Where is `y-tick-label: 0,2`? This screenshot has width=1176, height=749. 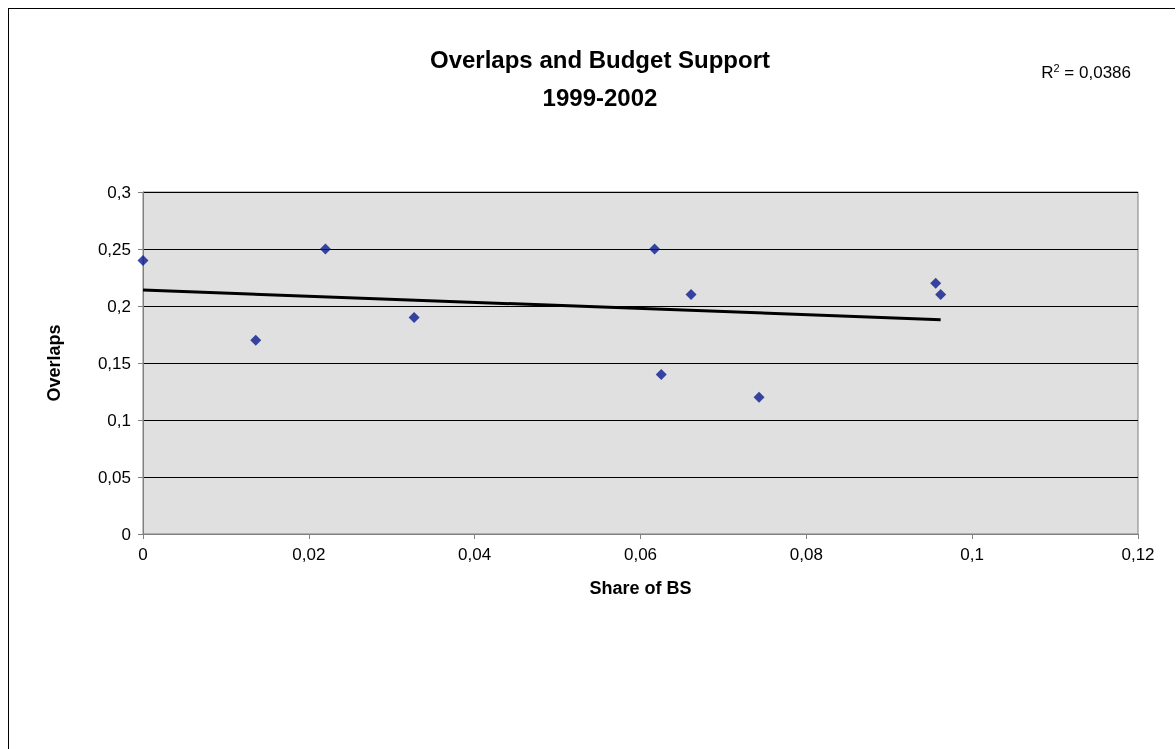 y-tick-label: 0,2 is located at coordinates (119, 306).